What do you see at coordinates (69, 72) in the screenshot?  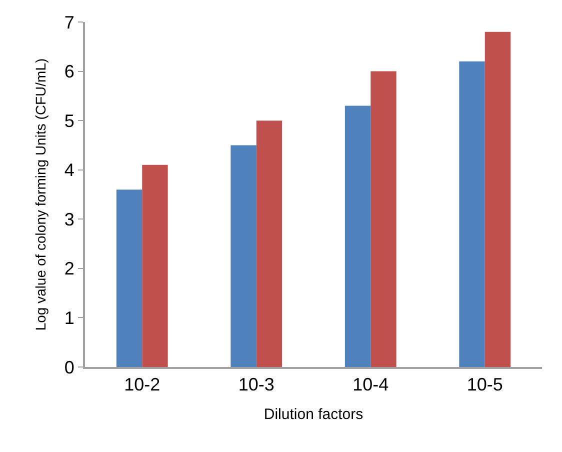 I see `y-tick-label: 6` at bounding box center [69, 72].